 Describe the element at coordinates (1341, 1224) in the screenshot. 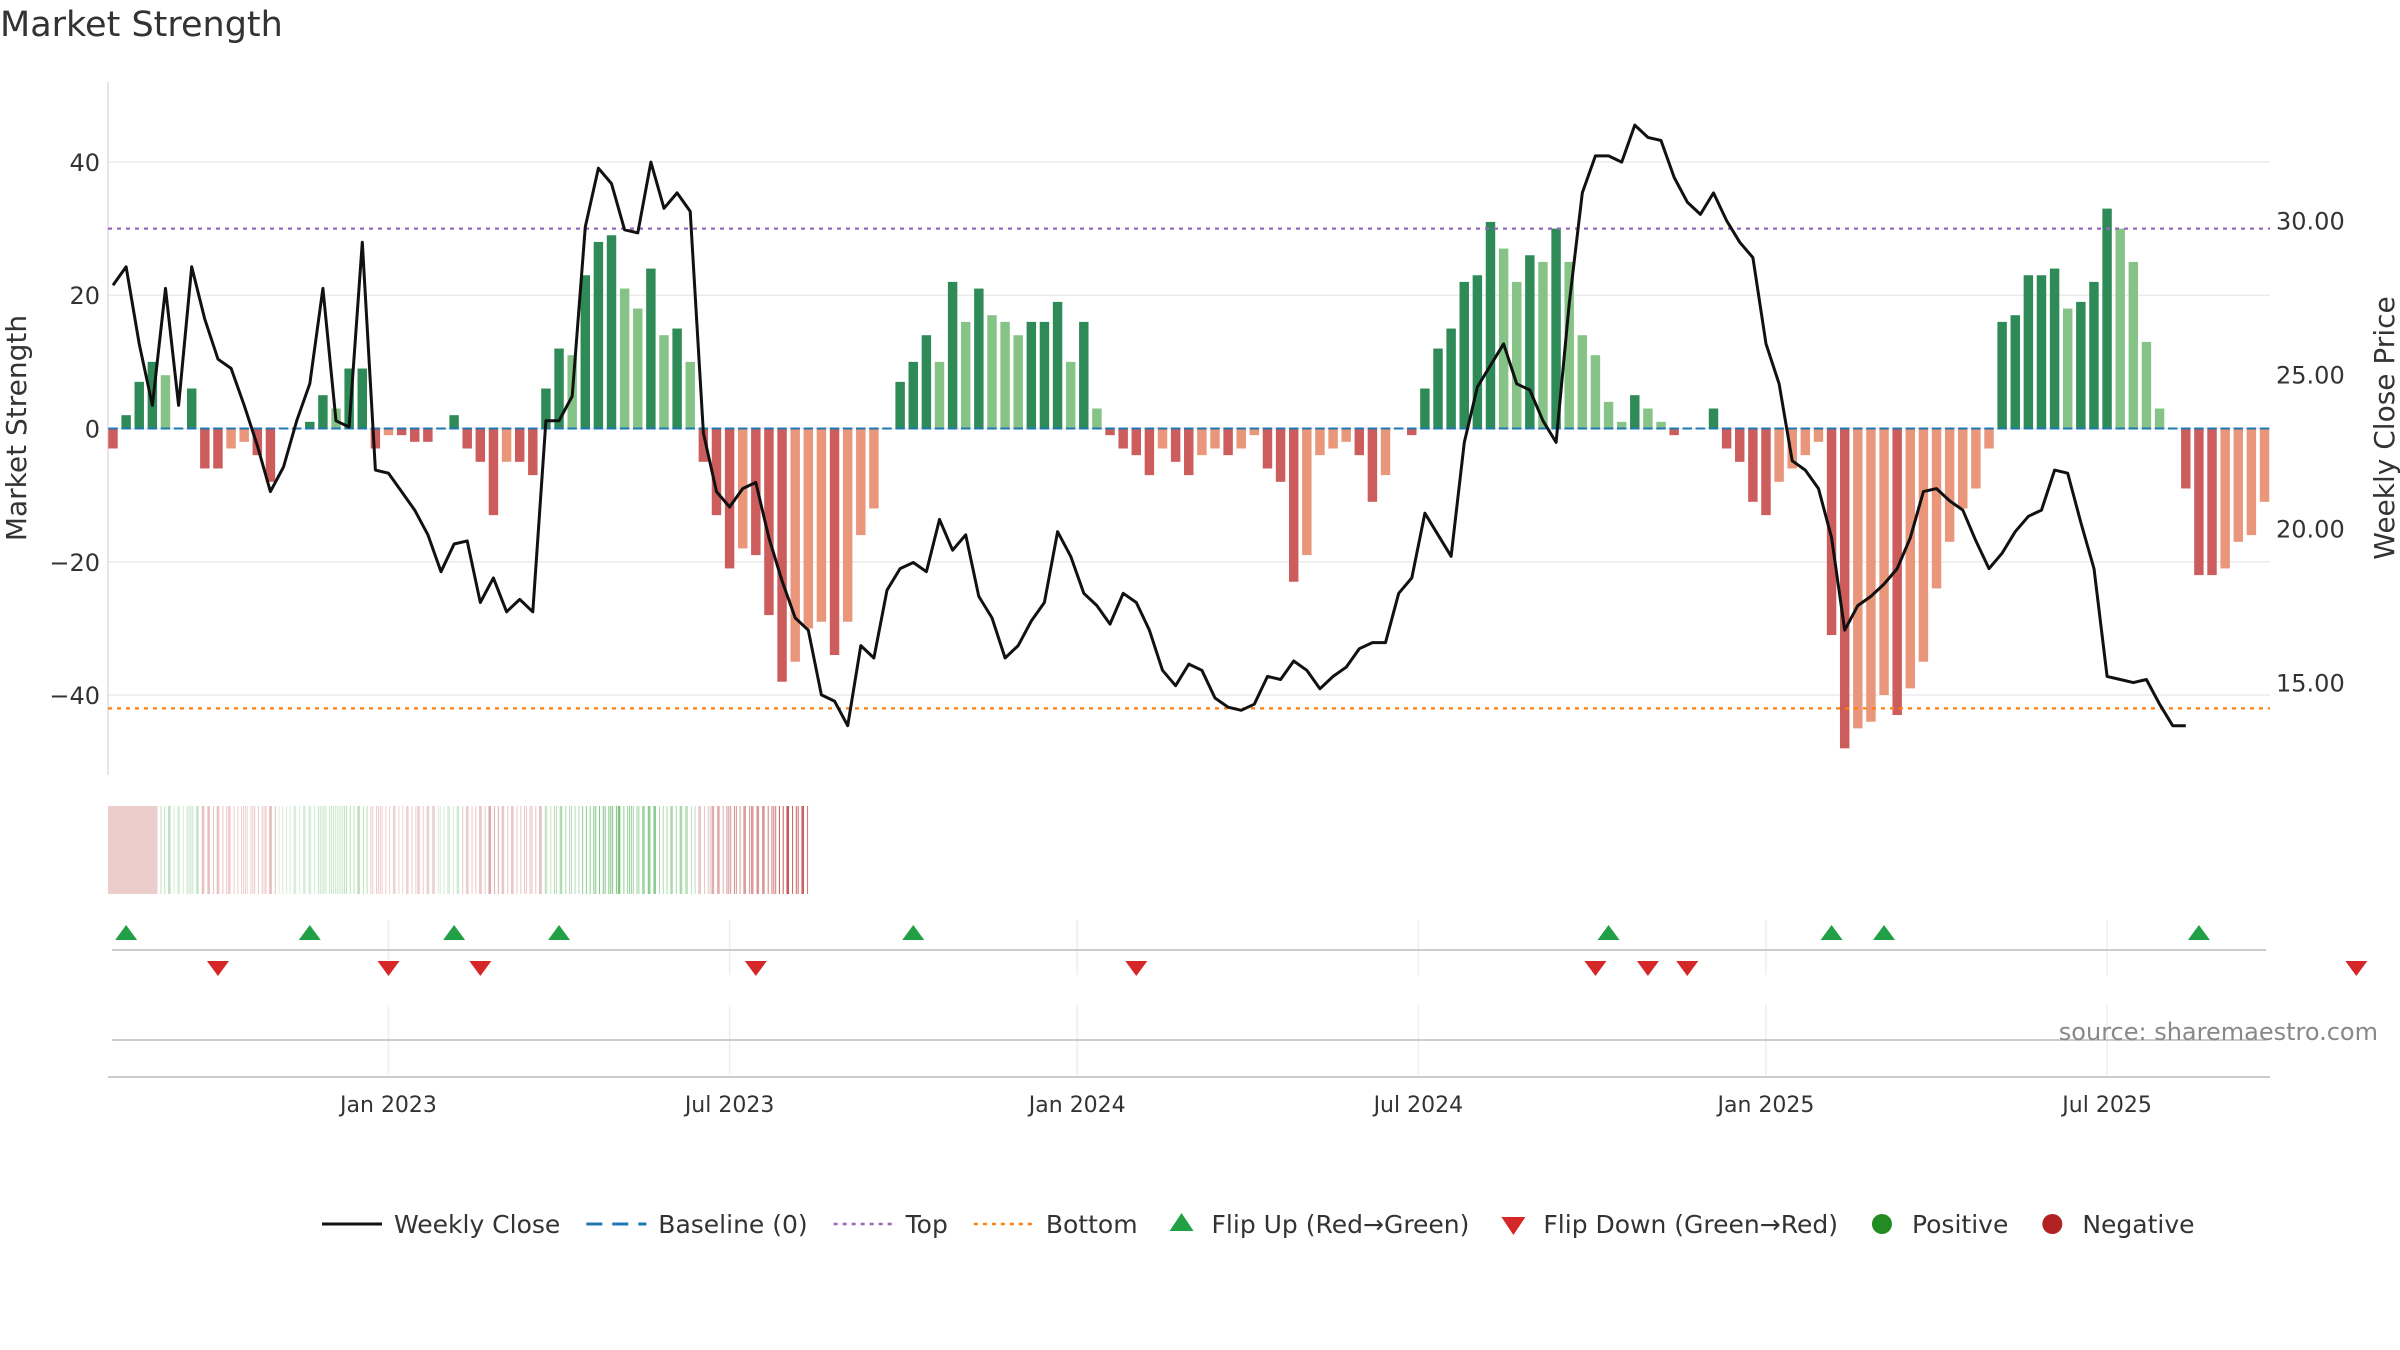

I see `legend-label: Flip Up (Red→Green)` at that location.